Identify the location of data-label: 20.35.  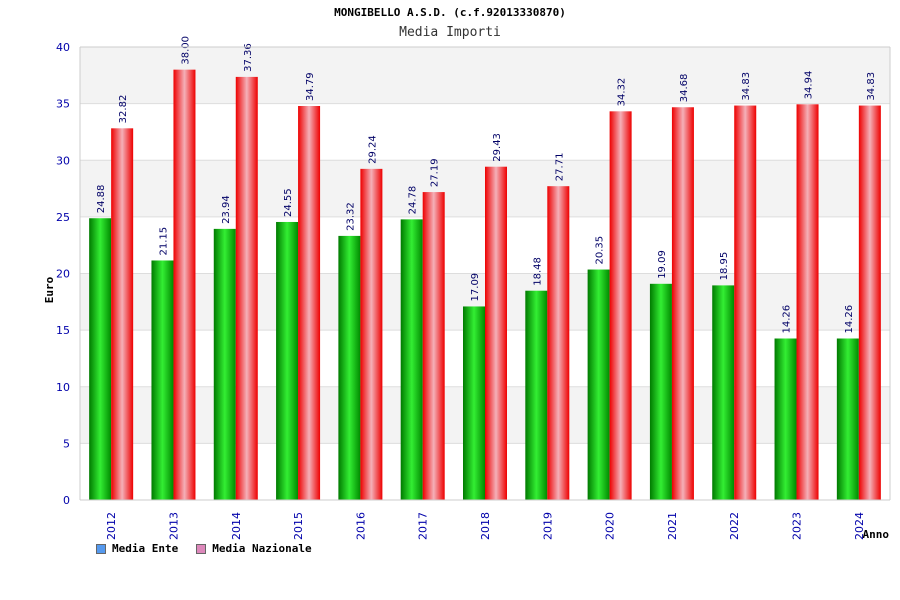
(600, 250).